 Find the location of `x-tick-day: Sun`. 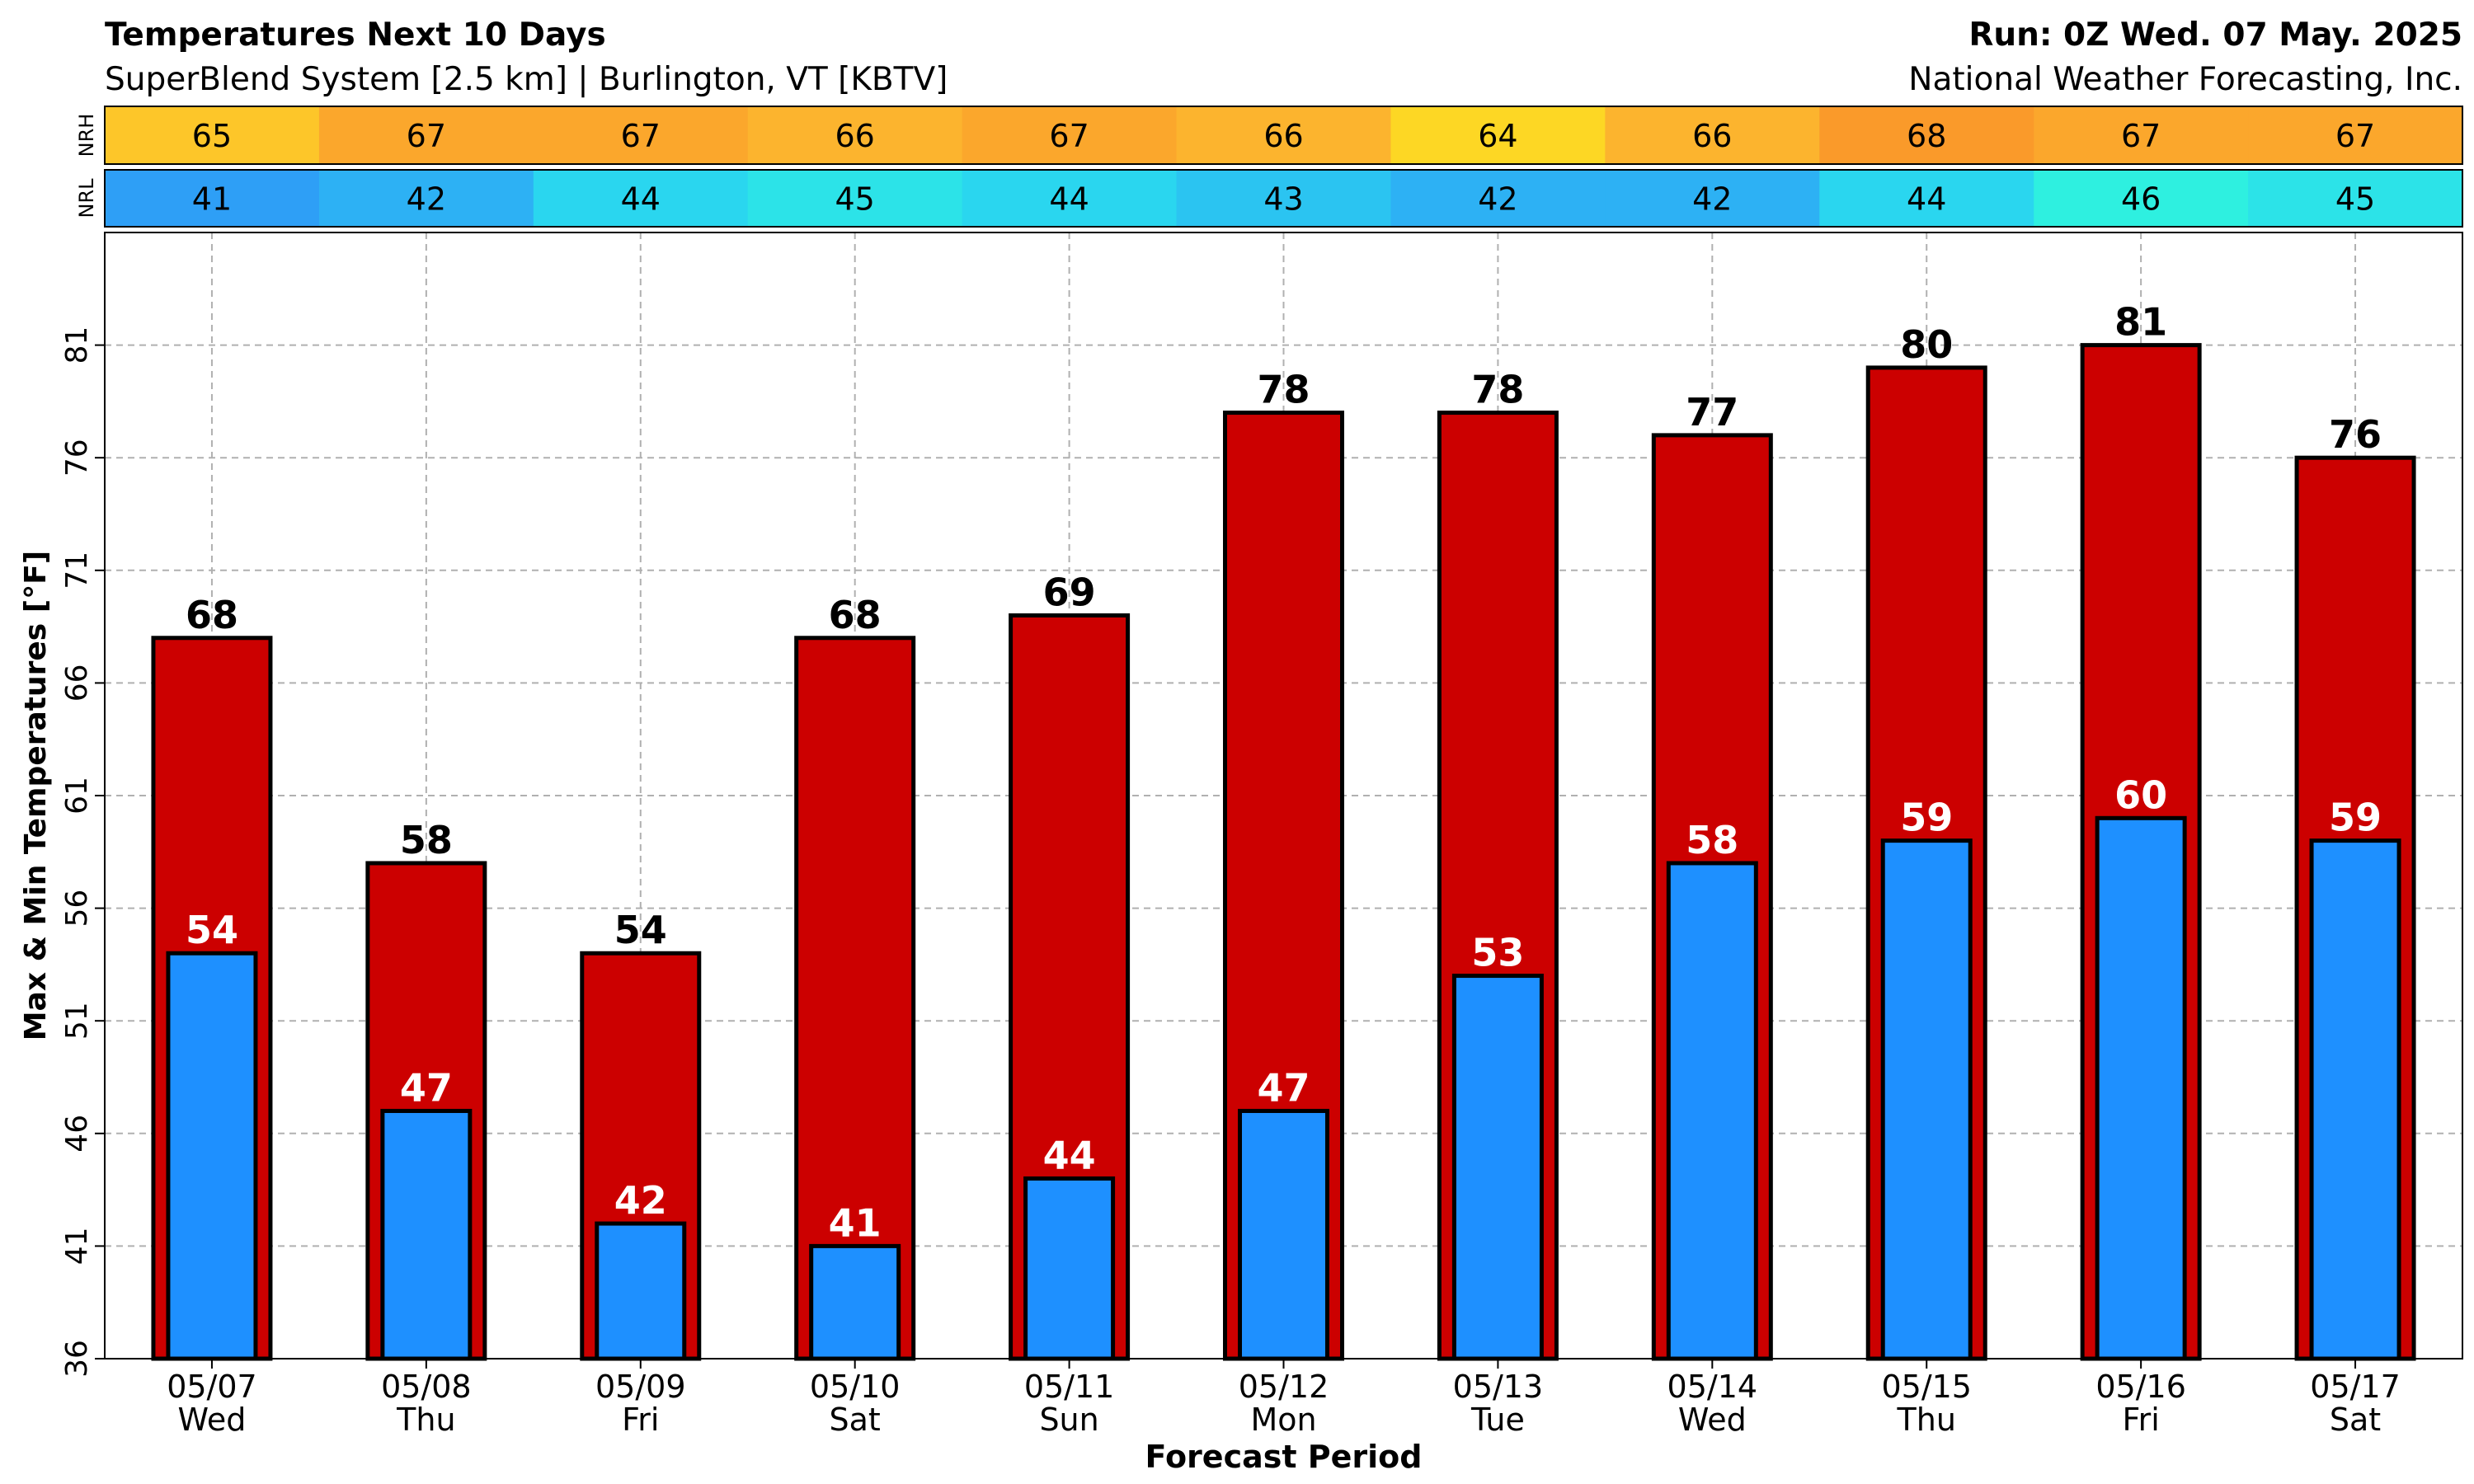

x-tick-day: Sun is located at coordinates (1068, 1420).